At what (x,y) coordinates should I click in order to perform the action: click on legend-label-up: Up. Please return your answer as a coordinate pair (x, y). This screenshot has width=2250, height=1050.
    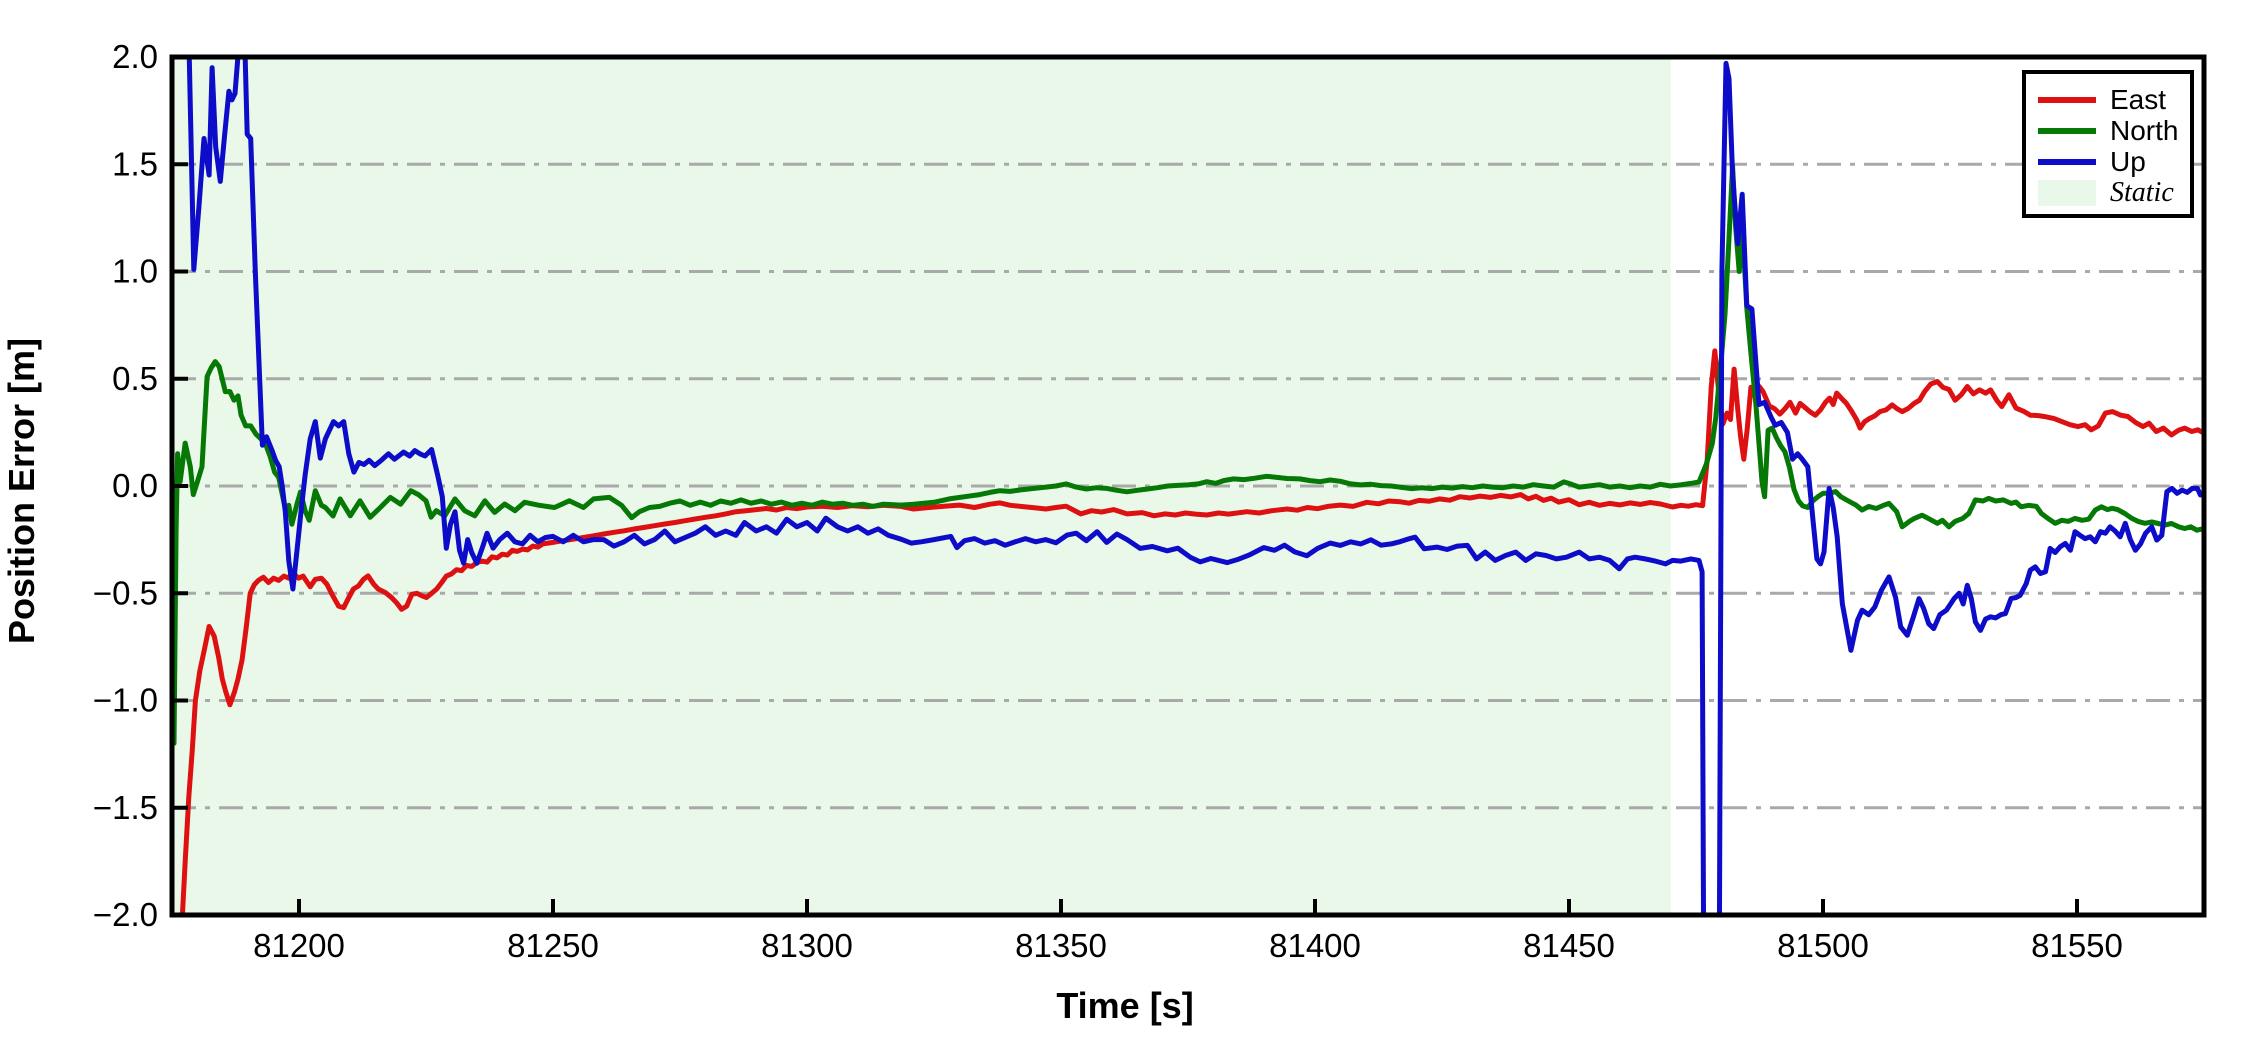
    Looking at the image, I should click on (2128, 161).